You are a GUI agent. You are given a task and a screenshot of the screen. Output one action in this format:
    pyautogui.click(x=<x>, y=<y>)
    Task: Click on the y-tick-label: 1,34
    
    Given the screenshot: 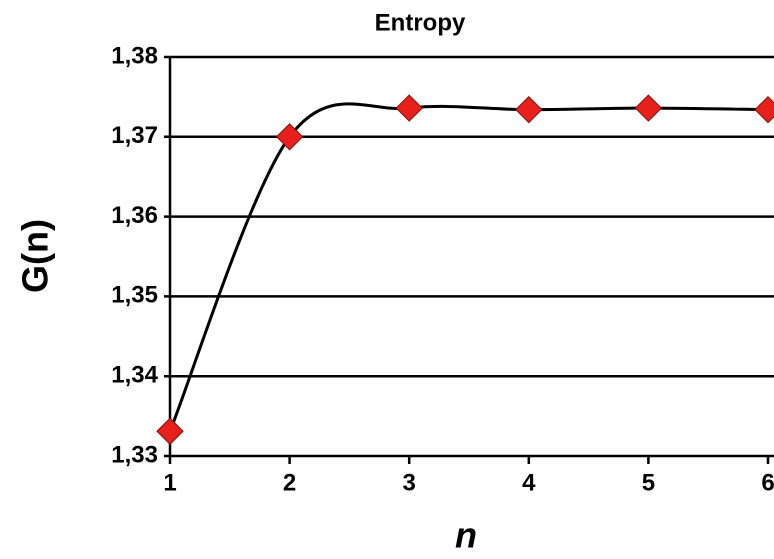 What is the action you would take?
    pyautogui.click(x=134, y=375)
    